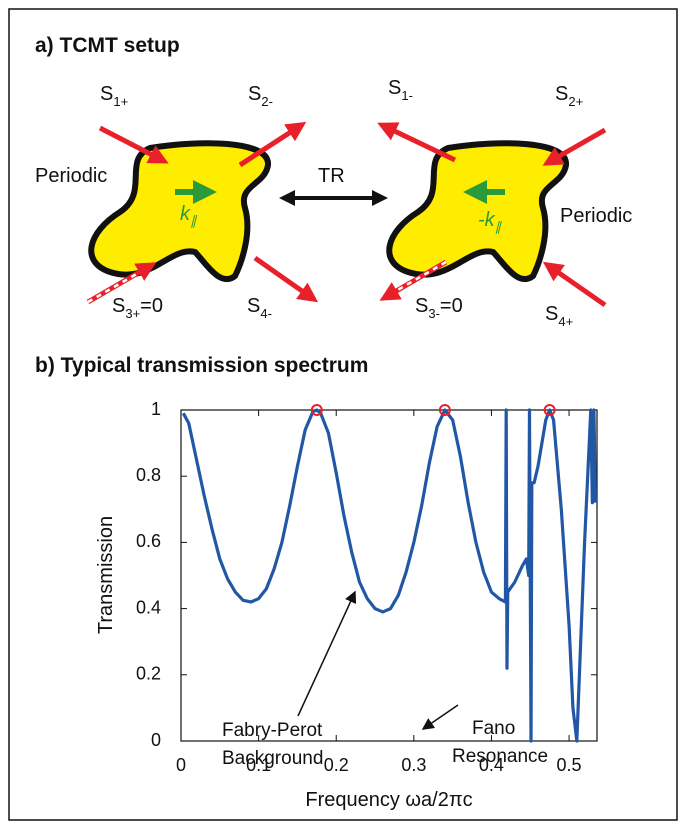 The width and height of the screenshot is (686, 829). What do you see at coordinates (388, 800) in the screenshot?
I see `x-axis-label: Frequency ωa/2πc` at bounding box center [388, 800].